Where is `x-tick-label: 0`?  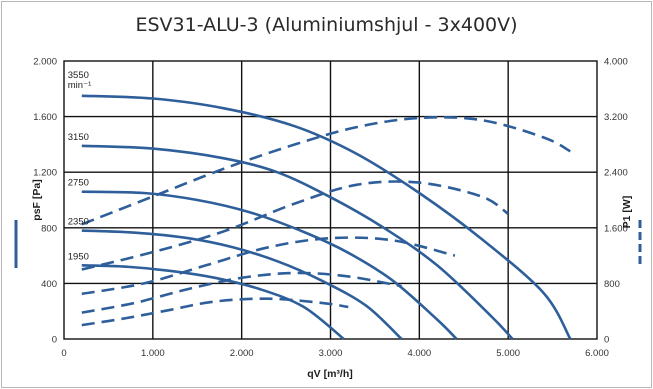 x-tick-label: 0 is located at coordinates (63, 353).